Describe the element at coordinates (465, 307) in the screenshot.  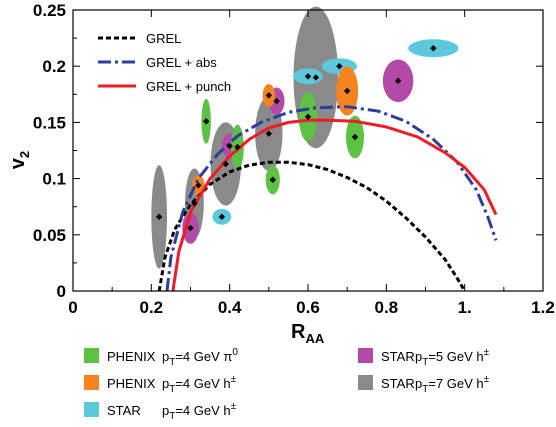
I see `x-tick-label: 1.` at that location.